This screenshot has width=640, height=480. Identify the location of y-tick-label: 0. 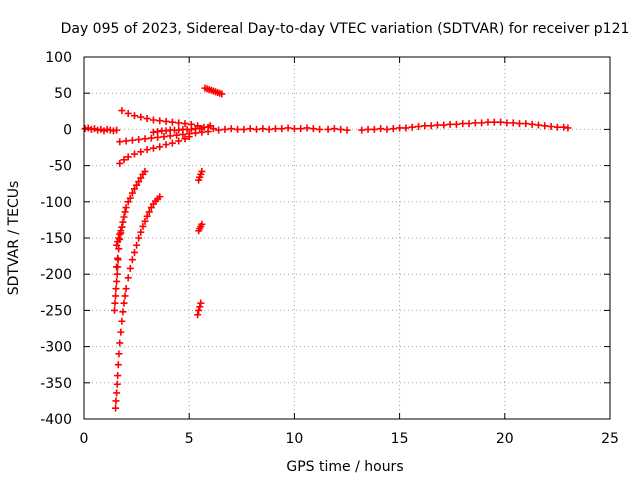
(67, 130).